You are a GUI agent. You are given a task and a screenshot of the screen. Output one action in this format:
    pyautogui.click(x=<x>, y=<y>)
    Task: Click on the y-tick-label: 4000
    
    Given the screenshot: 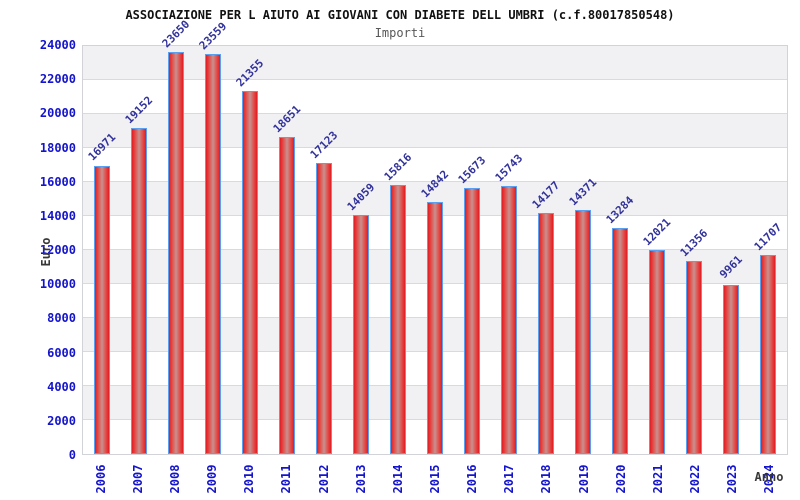 What is the action you would take?
    pyautogui.click(x=61, y=386)
    